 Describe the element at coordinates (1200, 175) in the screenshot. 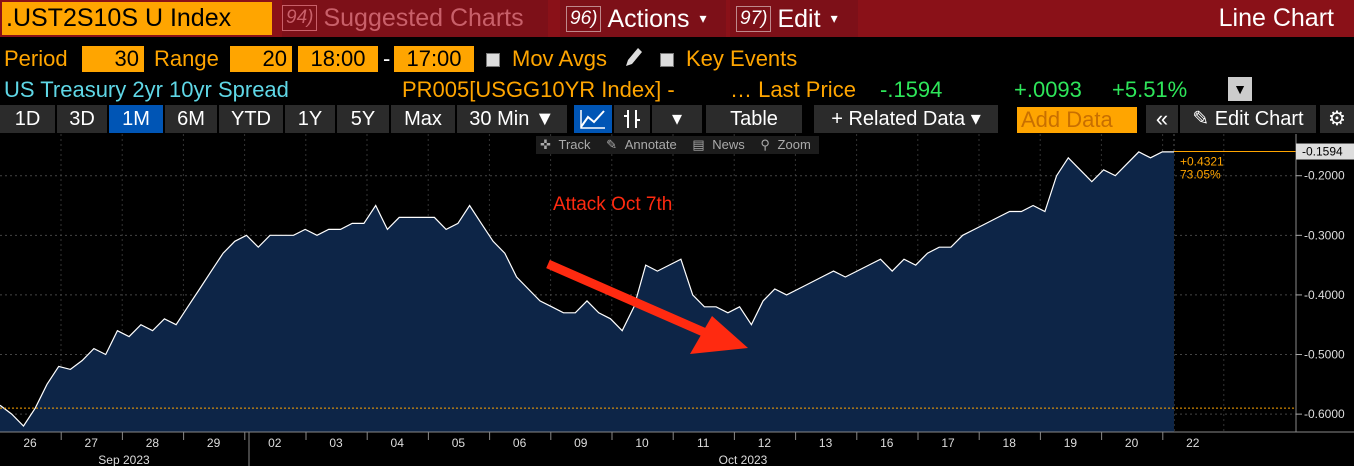

I see `badge-percent: 73.05%` at that location.